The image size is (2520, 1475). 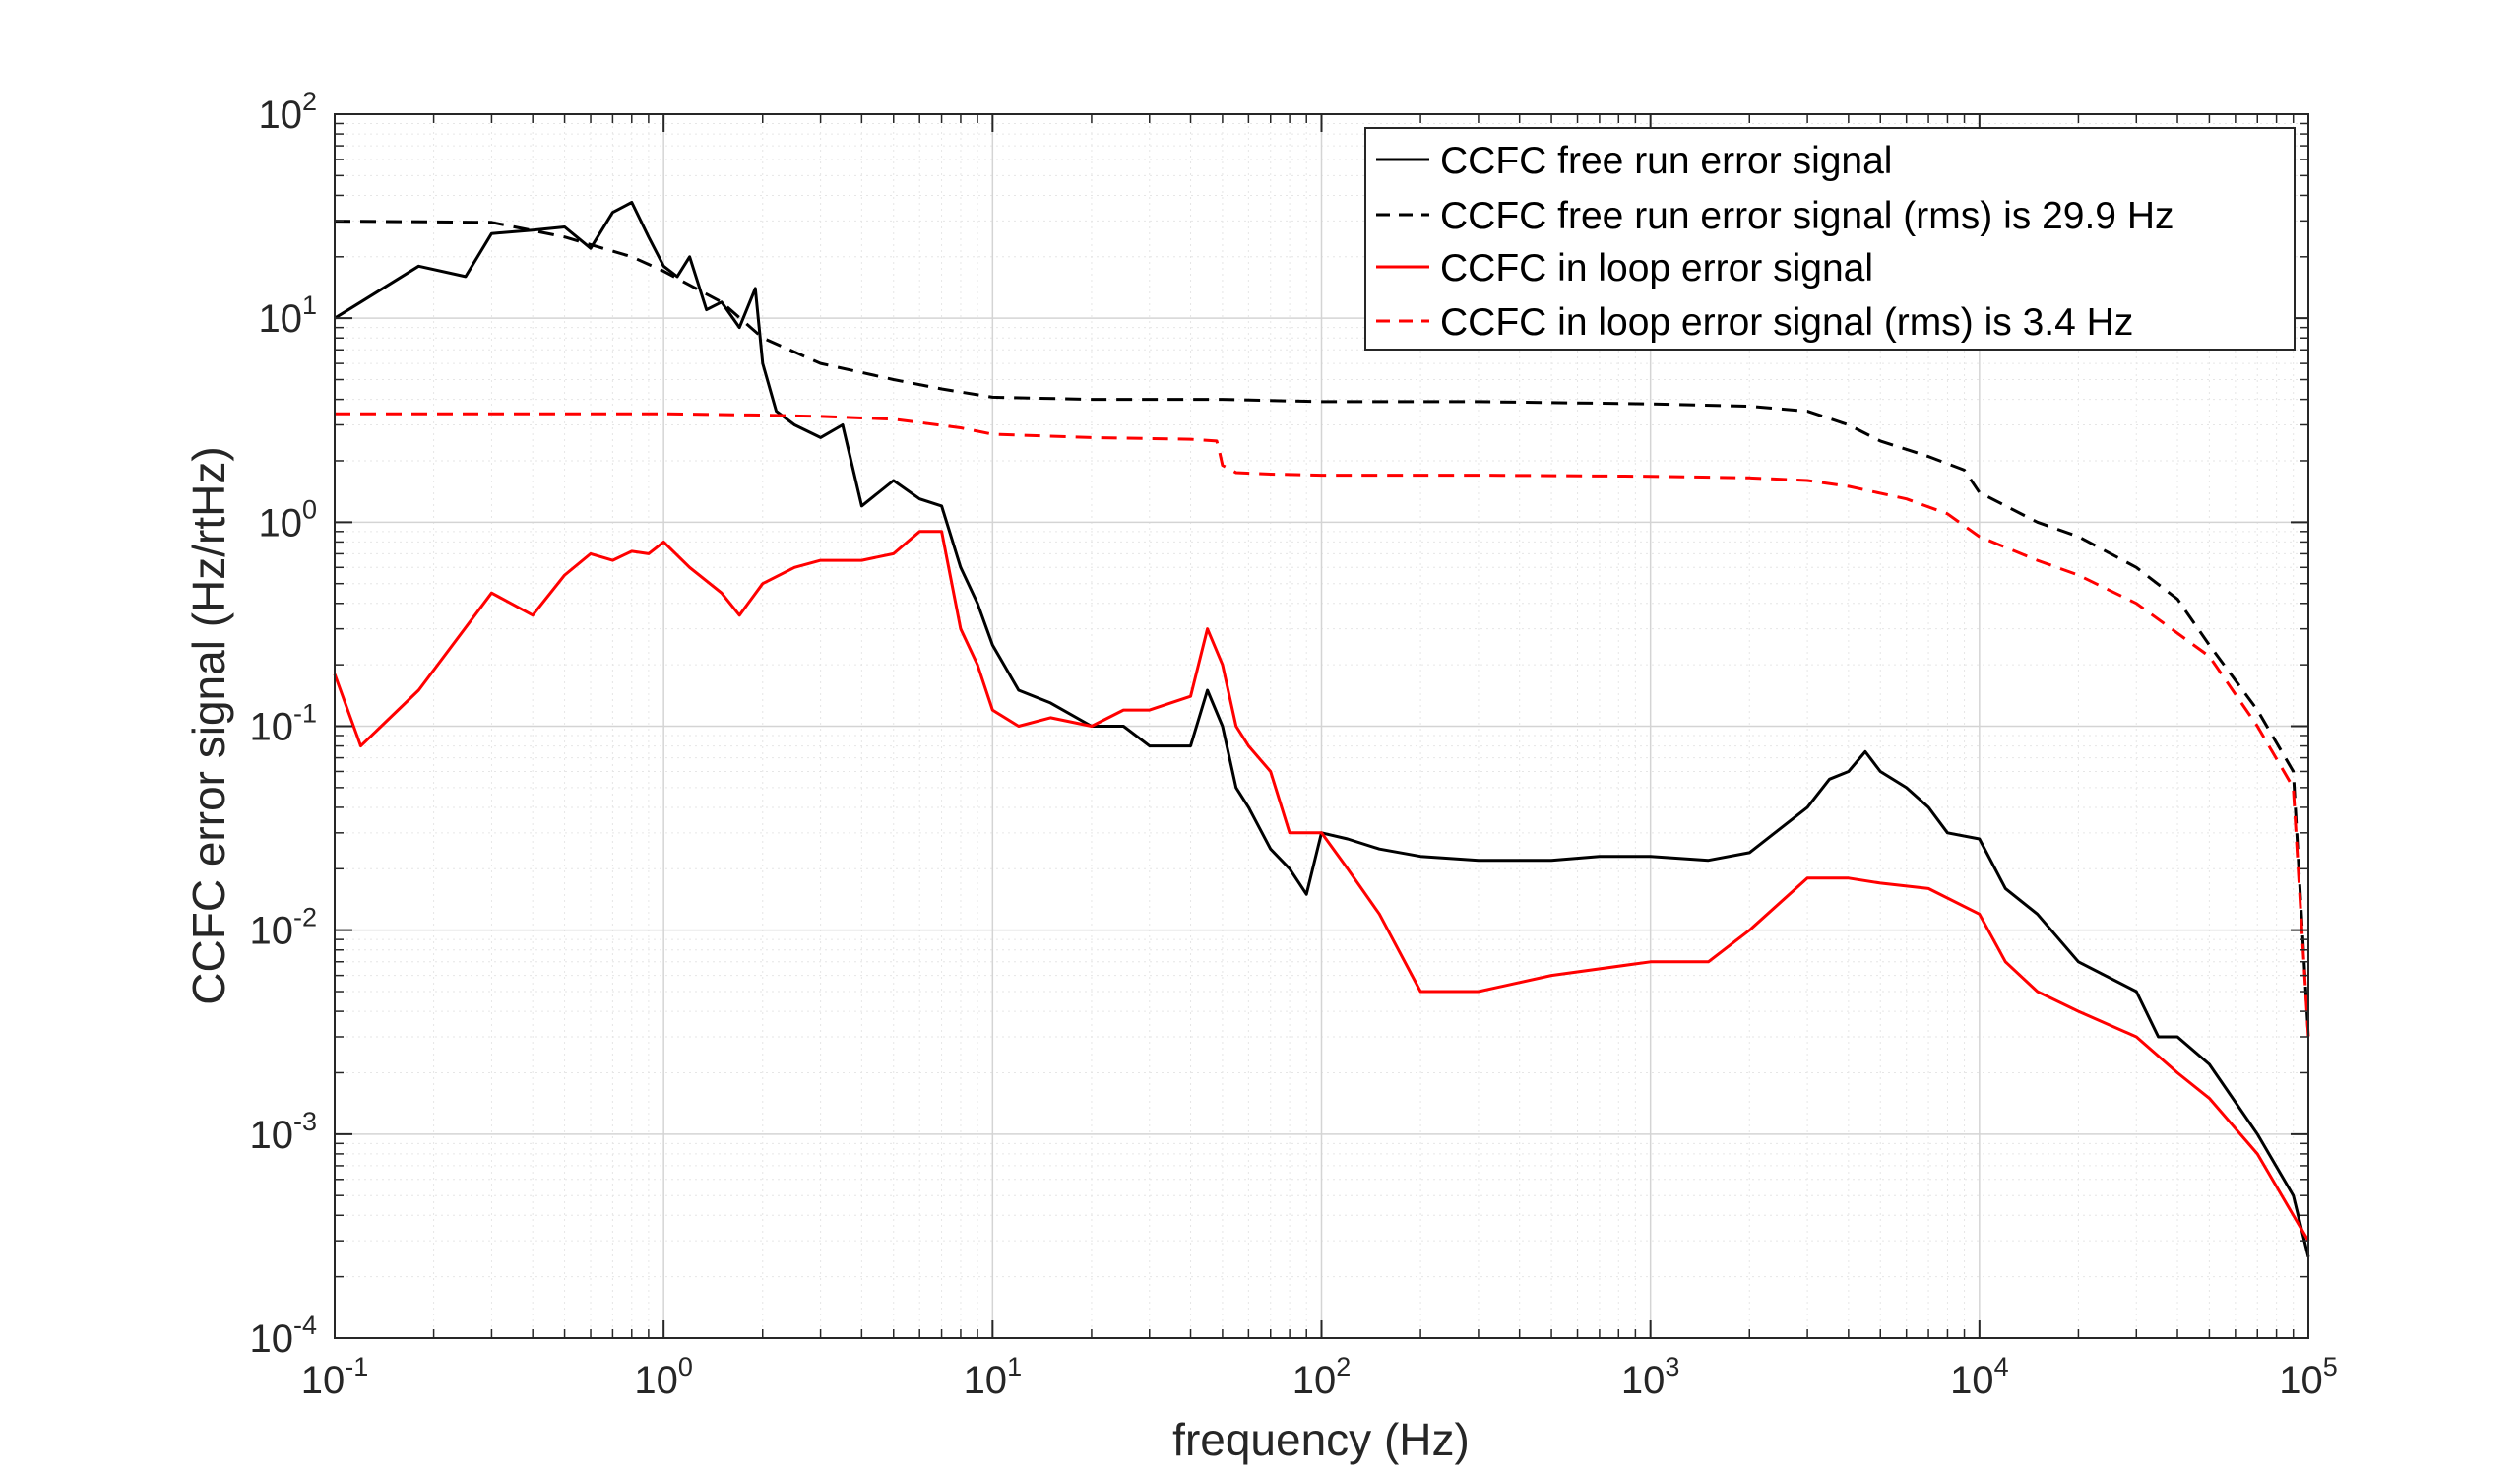 I want to click on x-tick-label-exponent: 0, so click(x=685, y=1367).